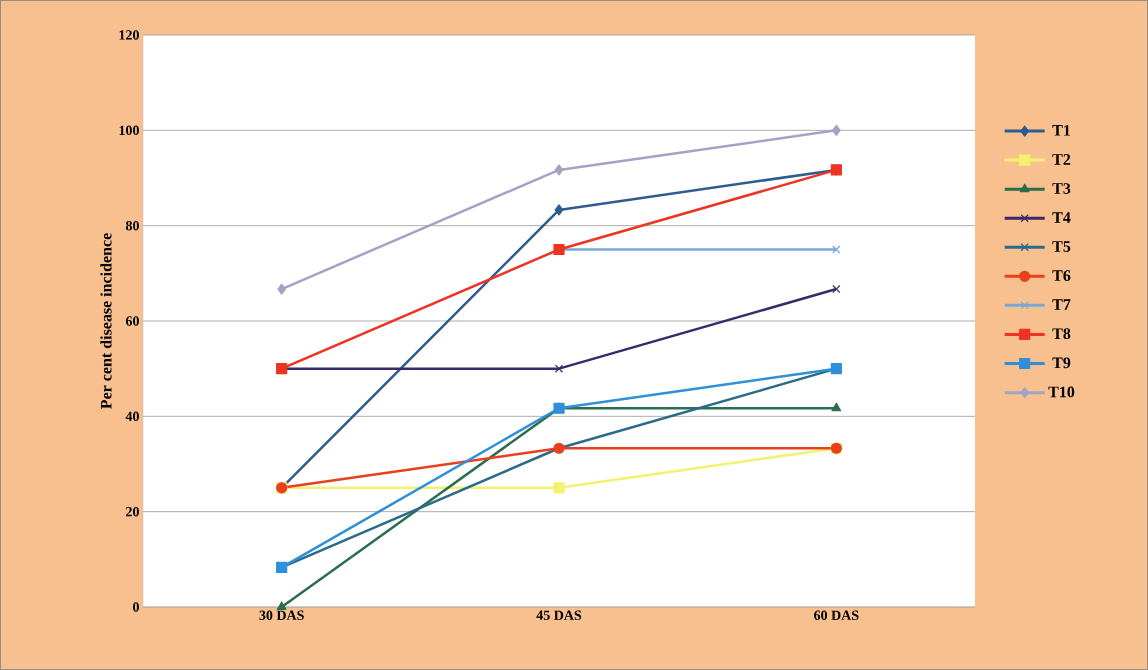 The height and width of the screenshot is (670, 1148). What do you see at coordinates (129, 35) in the screenshot?
I see `y-tick-label: 120` at bounding box center [129, 35].